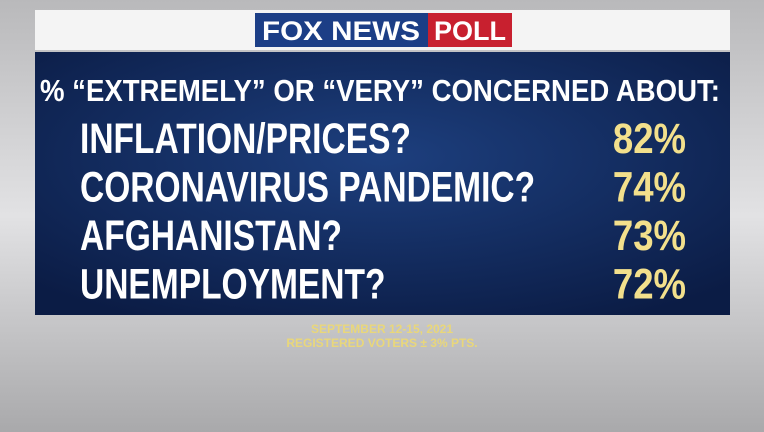  I want to click on row-value: 72%, so click(649, 284).